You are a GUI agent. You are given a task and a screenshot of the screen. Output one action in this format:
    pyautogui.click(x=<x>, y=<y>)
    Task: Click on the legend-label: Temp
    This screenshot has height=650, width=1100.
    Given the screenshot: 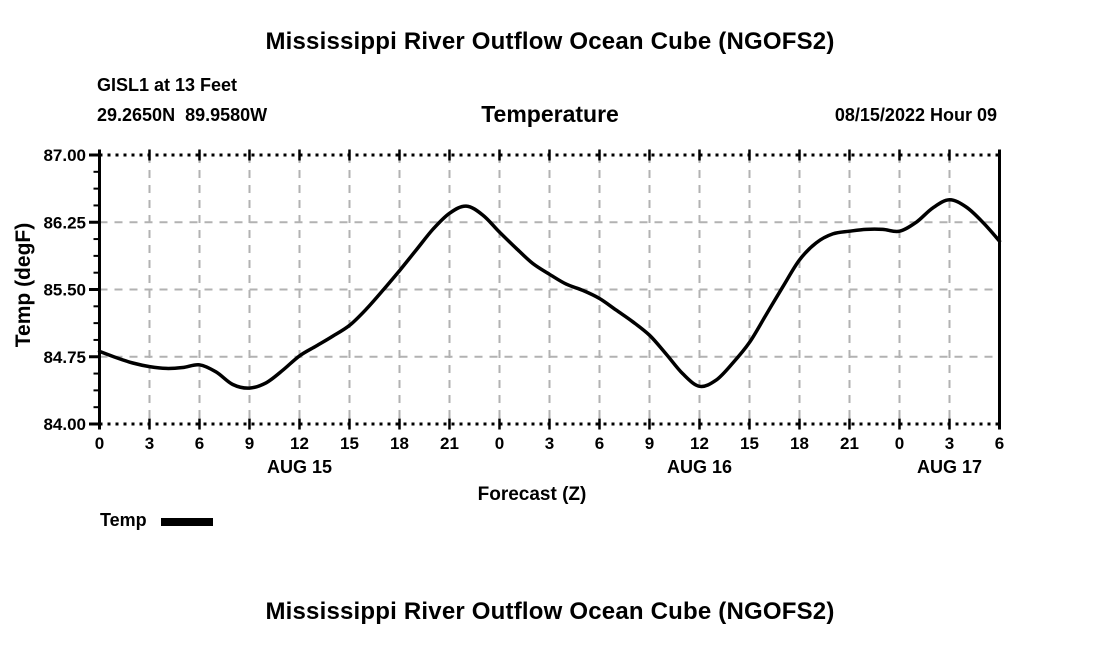 What is the action you would take?
    pyautogui.click(x=123, y=520)
    